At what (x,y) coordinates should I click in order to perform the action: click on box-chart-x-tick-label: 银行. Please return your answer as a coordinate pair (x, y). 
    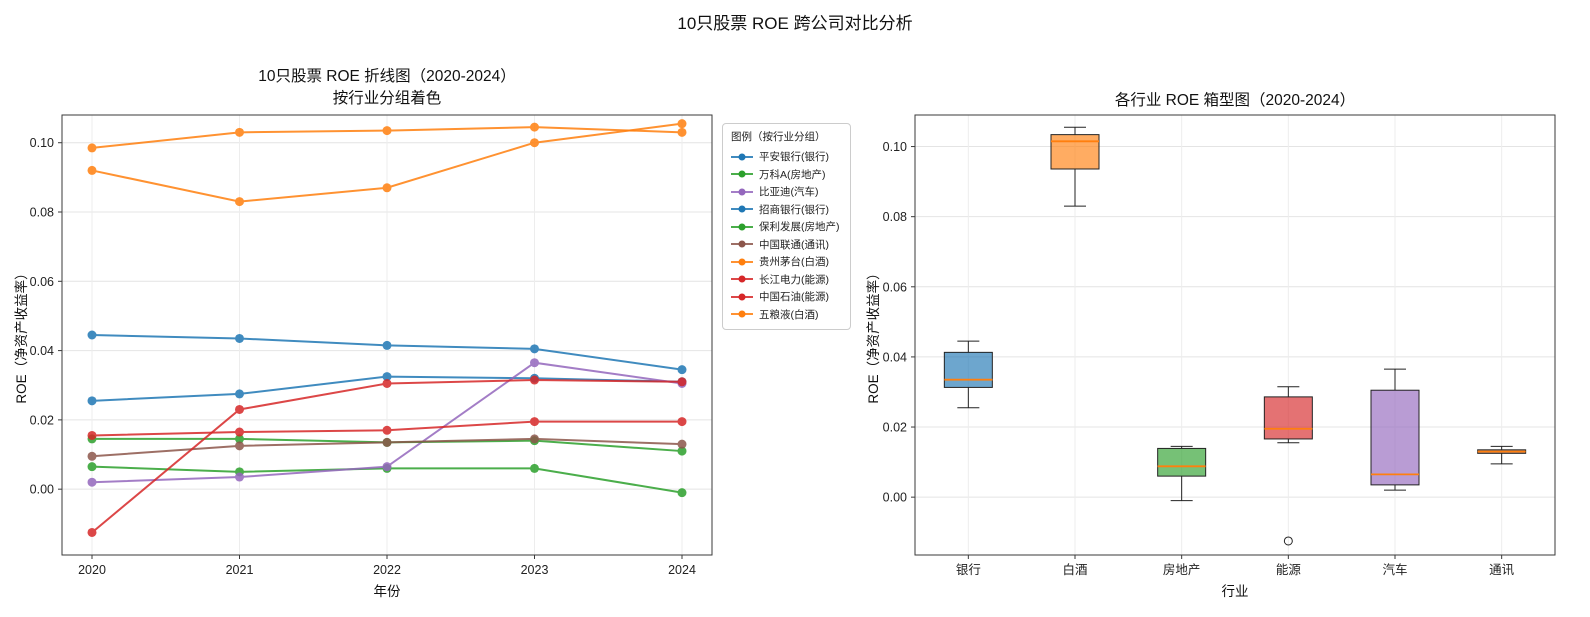
    Looking at the image, I should click on (968, 570).